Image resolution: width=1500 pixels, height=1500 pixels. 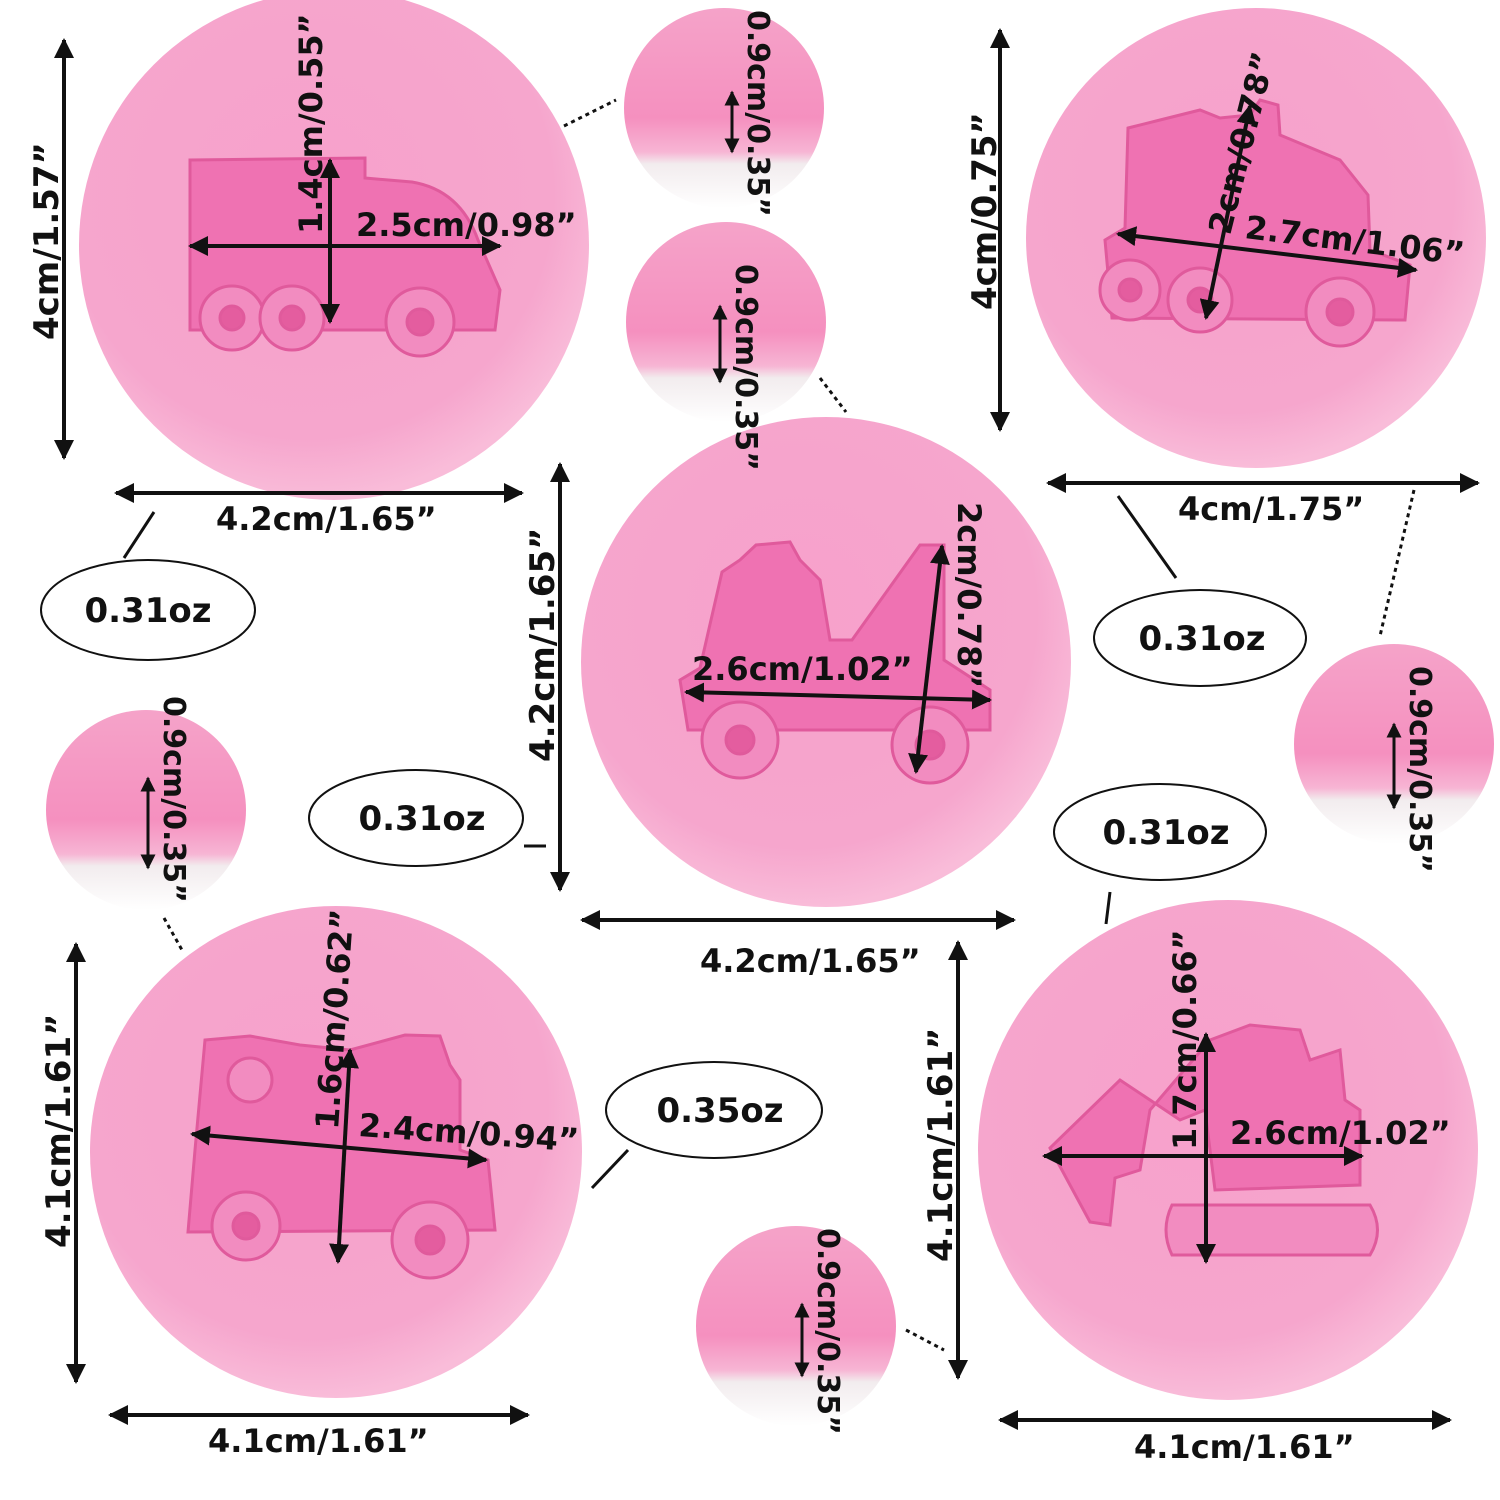 I want to click on cavity-height-label: 1.7cm/0.66”, so click(x=1185, y=1039).